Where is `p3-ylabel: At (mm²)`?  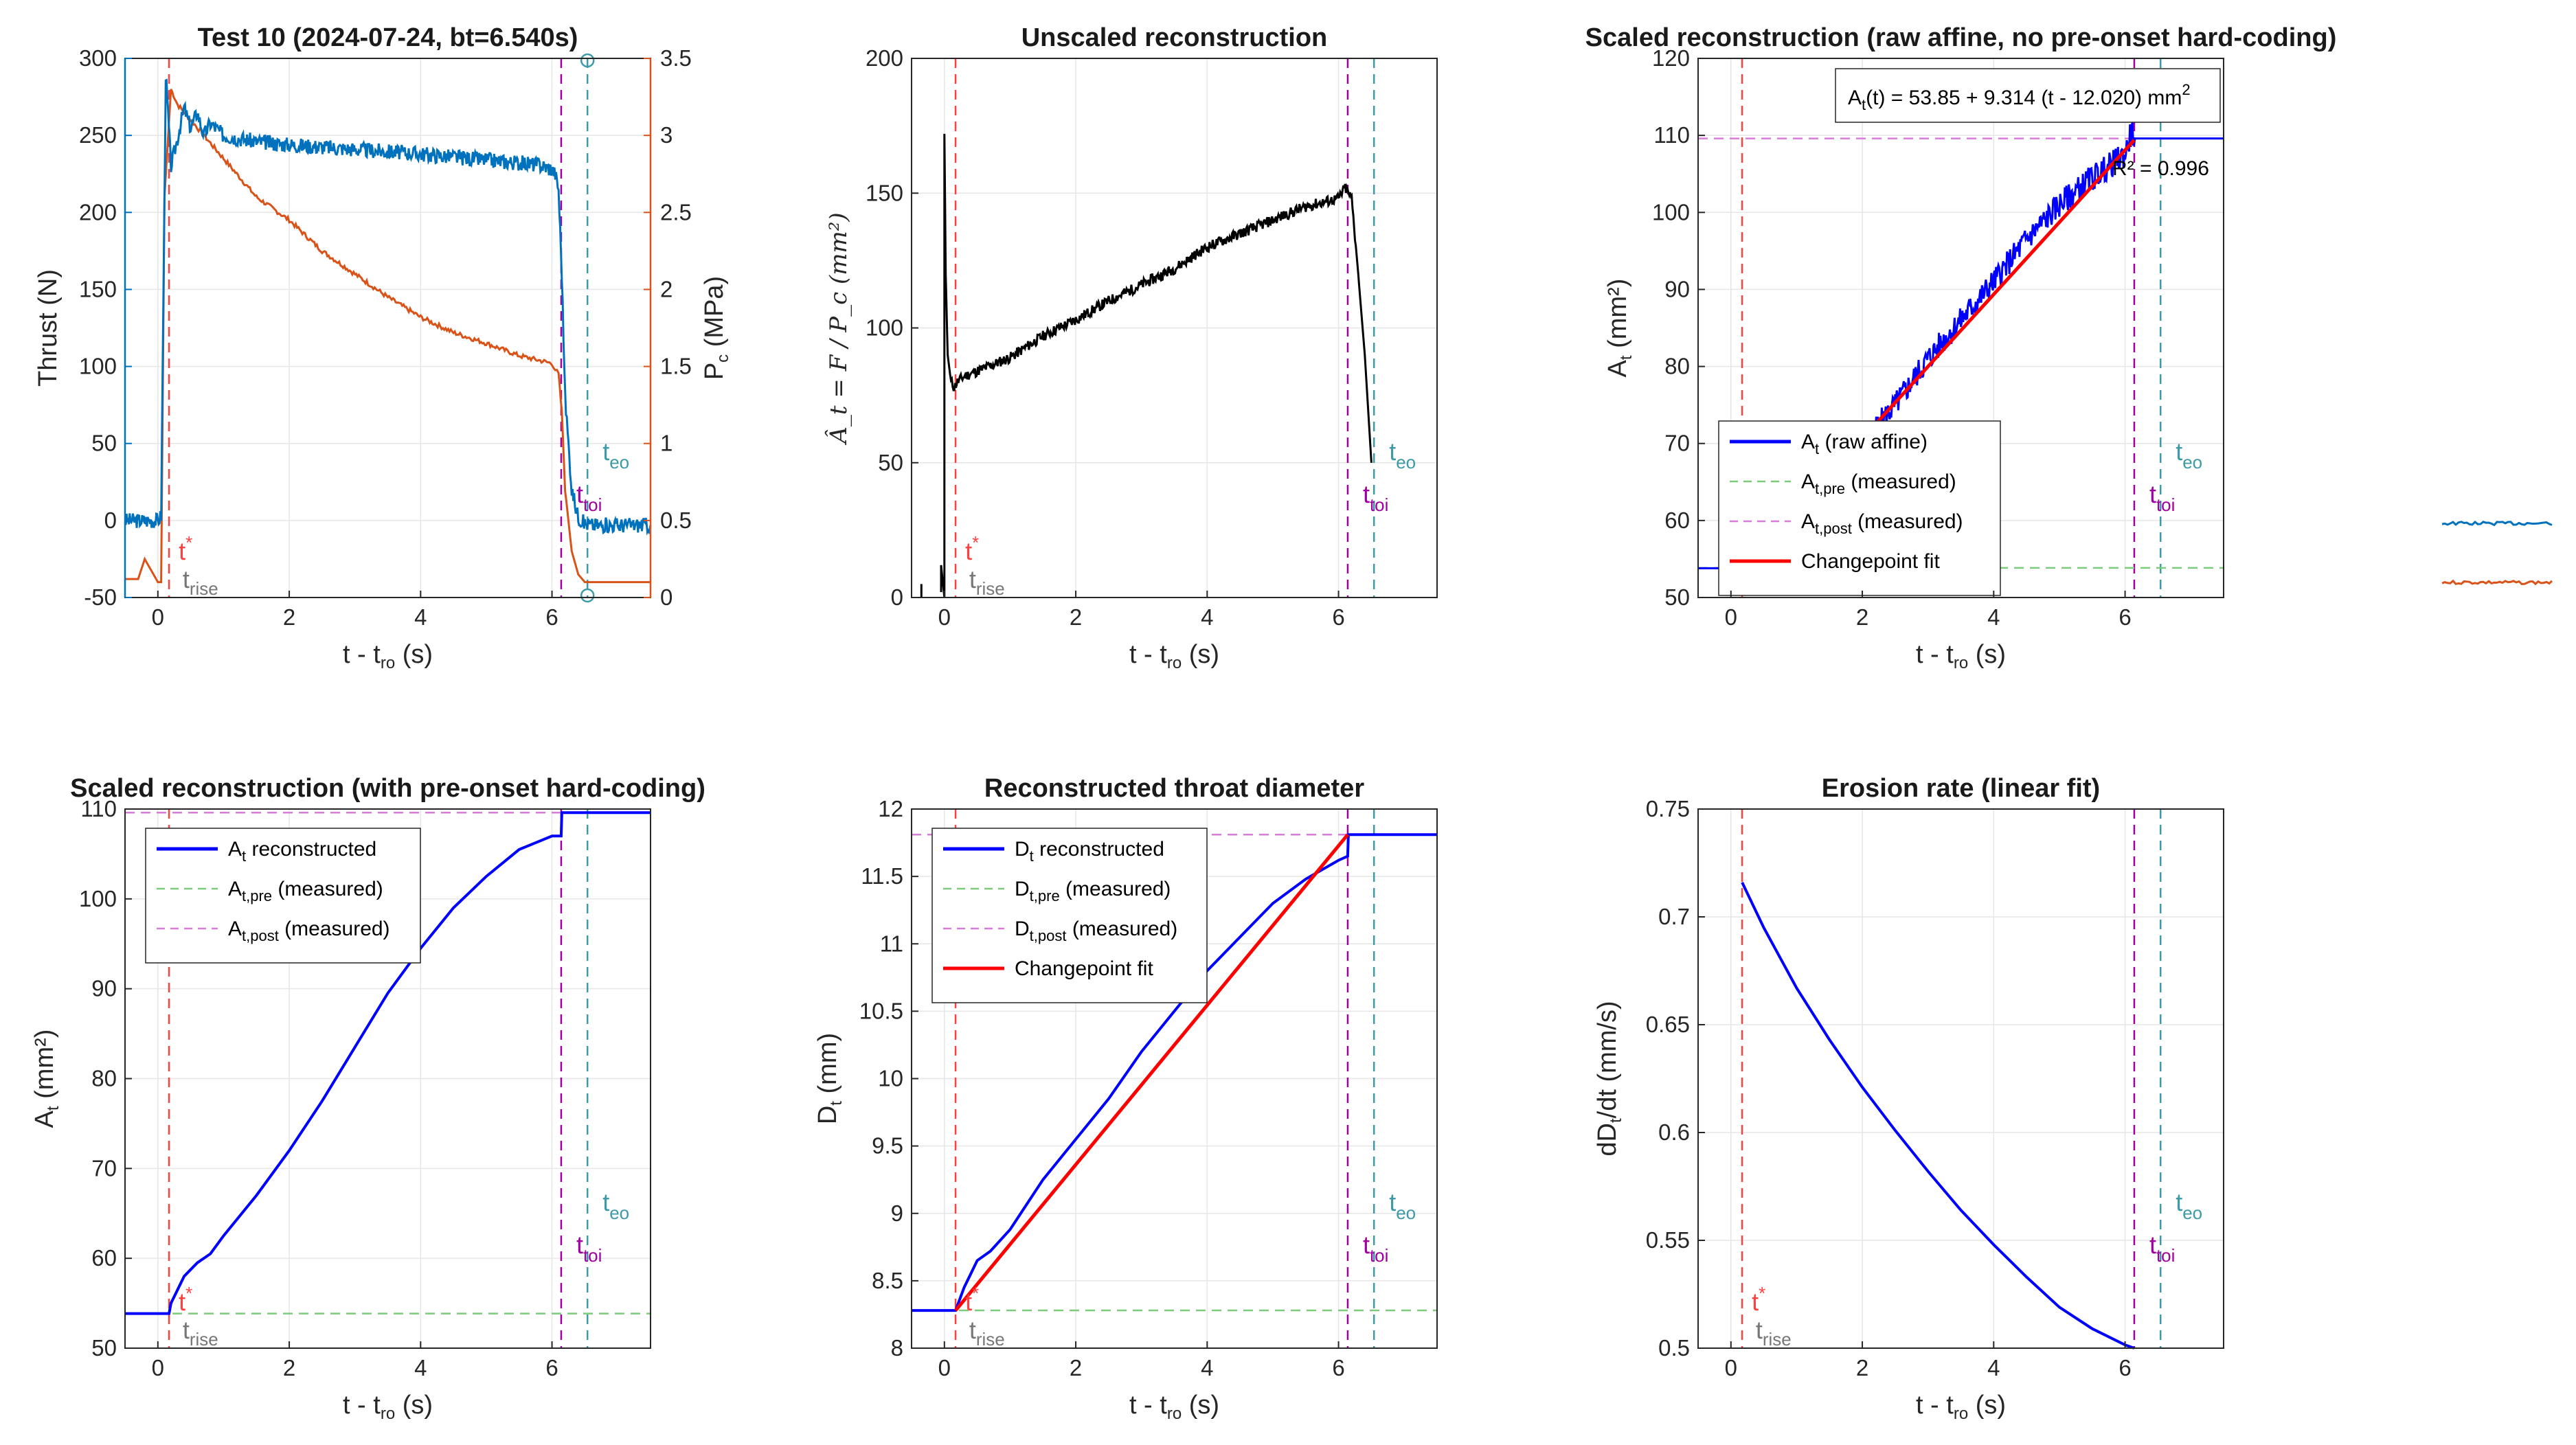
p3-ylabel: At (mm²) is located at coordinates (1619, 328).